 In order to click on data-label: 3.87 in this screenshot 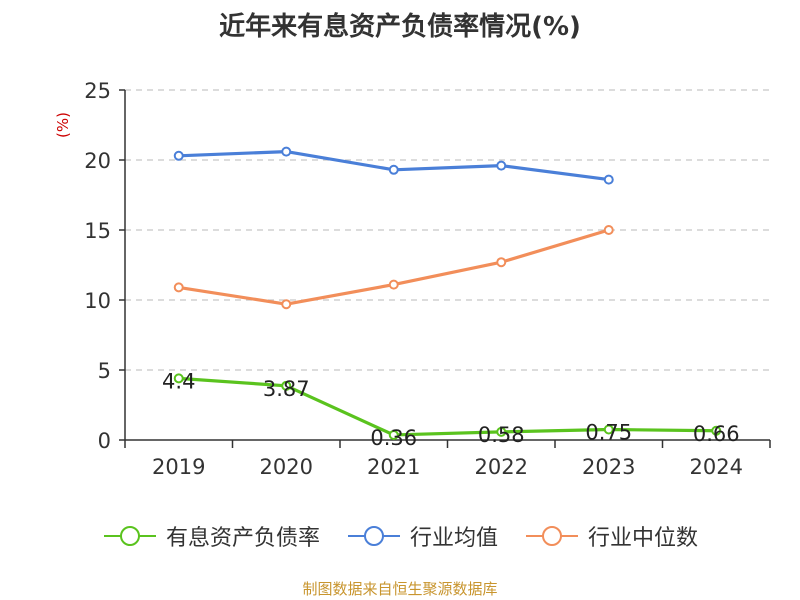, I will do `click(286, 389)`.